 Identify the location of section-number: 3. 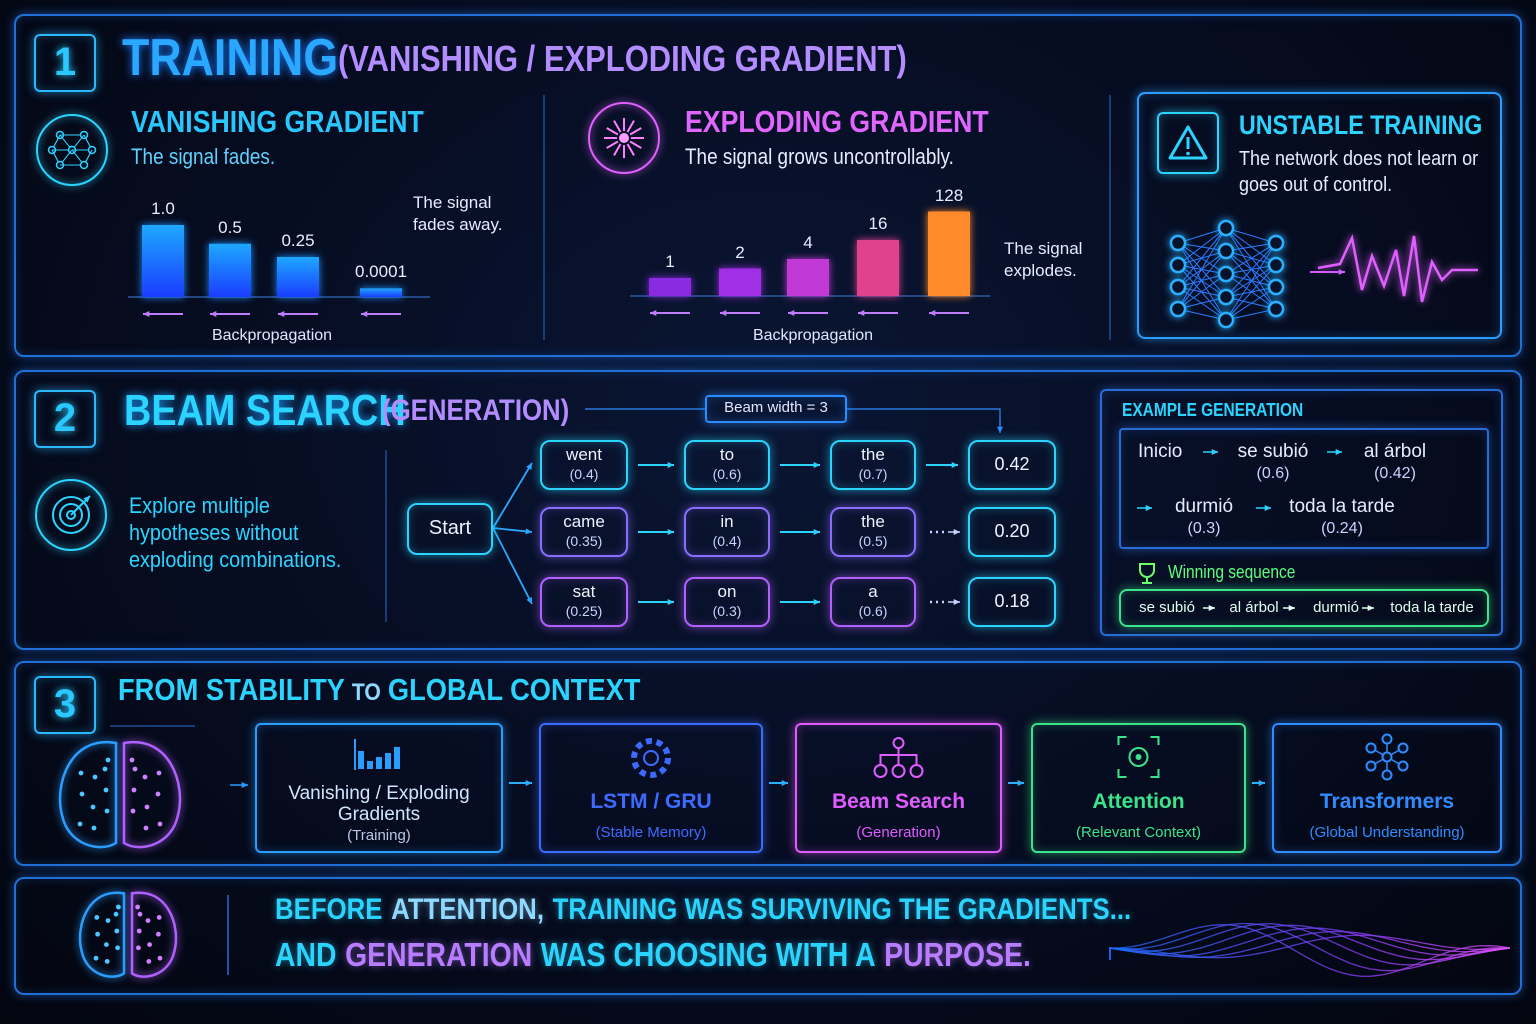
(65, 704).